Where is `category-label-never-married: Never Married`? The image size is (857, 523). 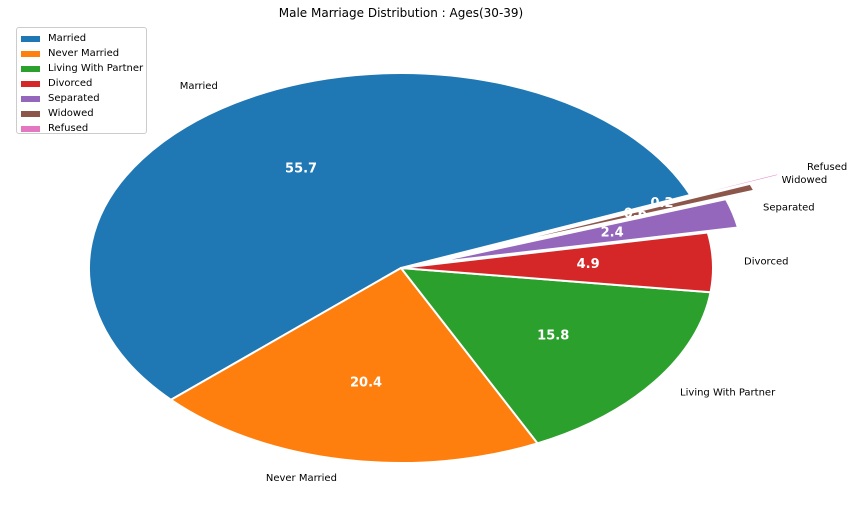
category-label-never-married: Never Married is located at coordinates (301, 478).